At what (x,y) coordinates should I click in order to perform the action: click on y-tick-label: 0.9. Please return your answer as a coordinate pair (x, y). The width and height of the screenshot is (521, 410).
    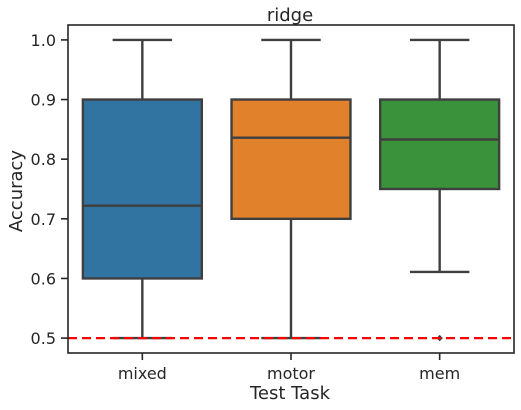
    Looking at the image, I should click on (43, 100).